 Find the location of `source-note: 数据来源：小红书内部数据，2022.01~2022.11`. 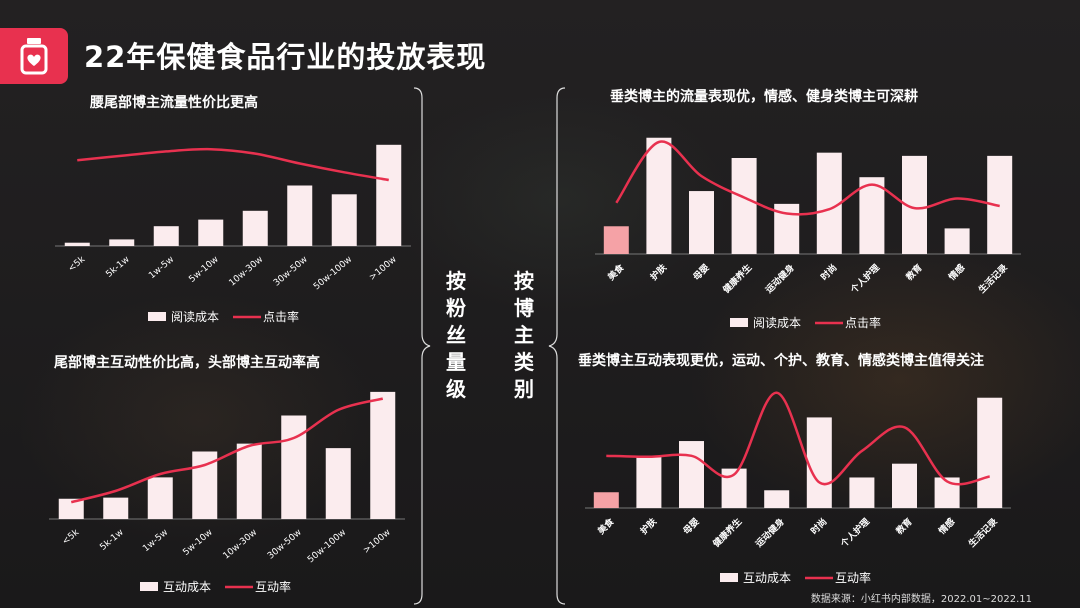

source-note: 数据来源：小红书内部数据，2022.01~2022.11 is located at coordinates (921, 599).